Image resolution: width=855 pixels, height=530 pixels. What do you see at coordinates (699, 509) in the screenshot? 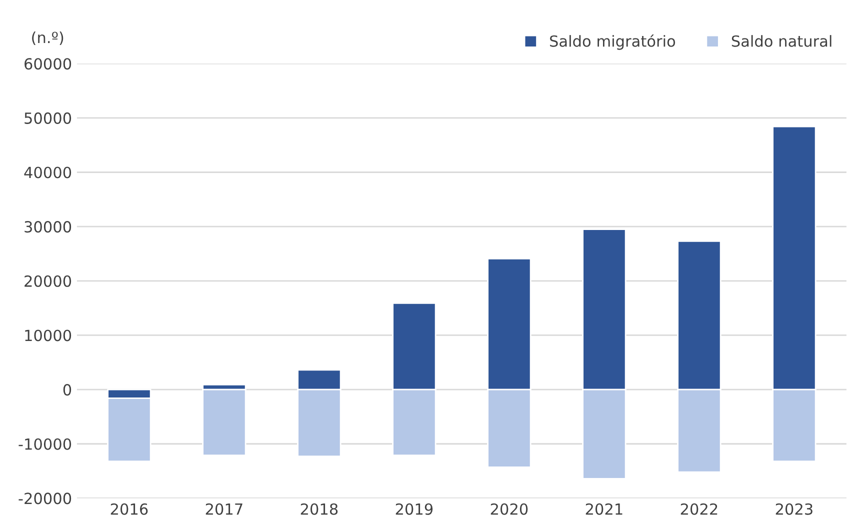
I see `x-tick-label: 2022` at bounding box center [699, 509].